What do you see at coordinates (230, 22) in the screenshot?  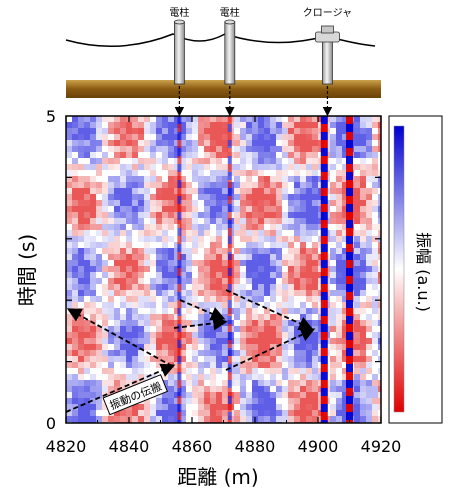 I see `pole-top` at bounding box center [230, 22].